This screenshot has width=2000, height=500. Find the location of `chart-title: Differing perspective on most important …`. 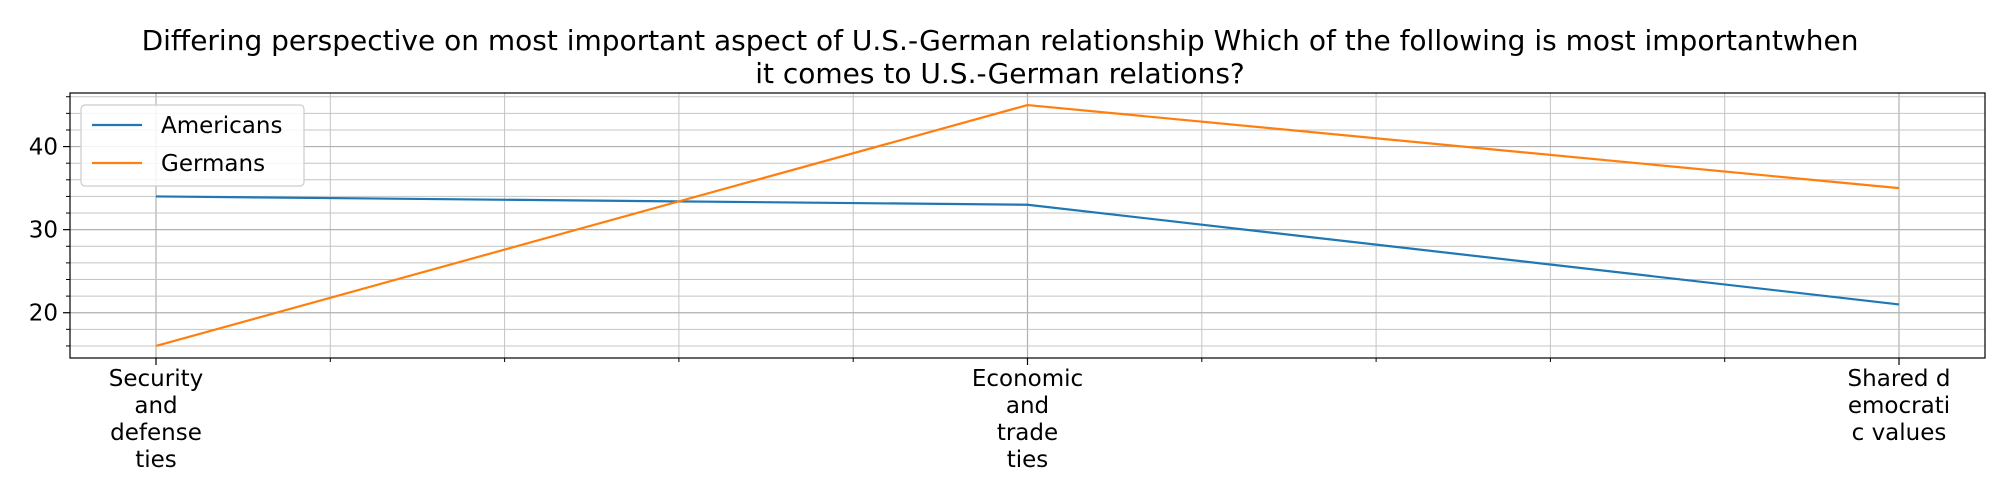

chart-title: Differing perspective on most important … is located at coordinates (1000, 57).